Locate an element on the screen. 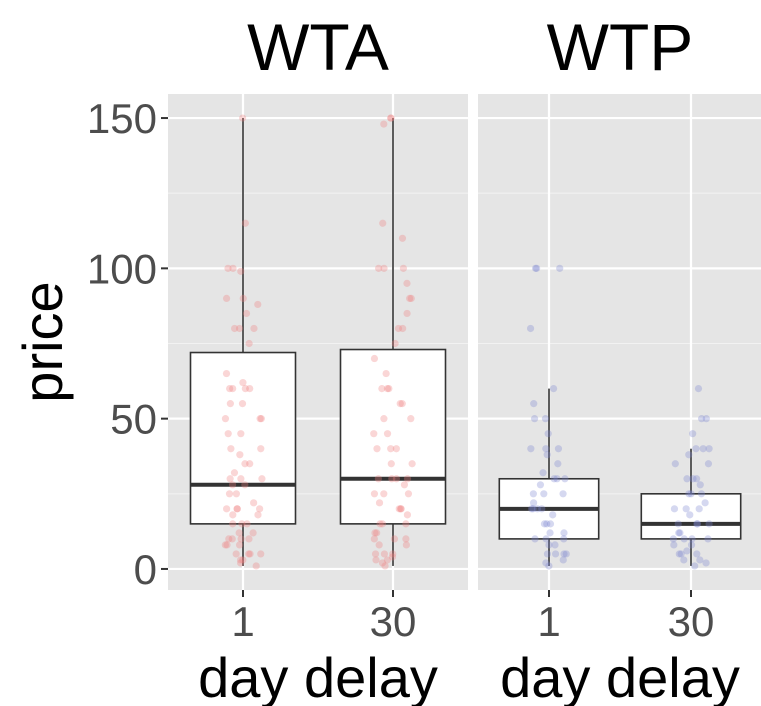 This screenshot has width=761, height=706. facet-title-wta: WTA is located at coordinates (318, 47).